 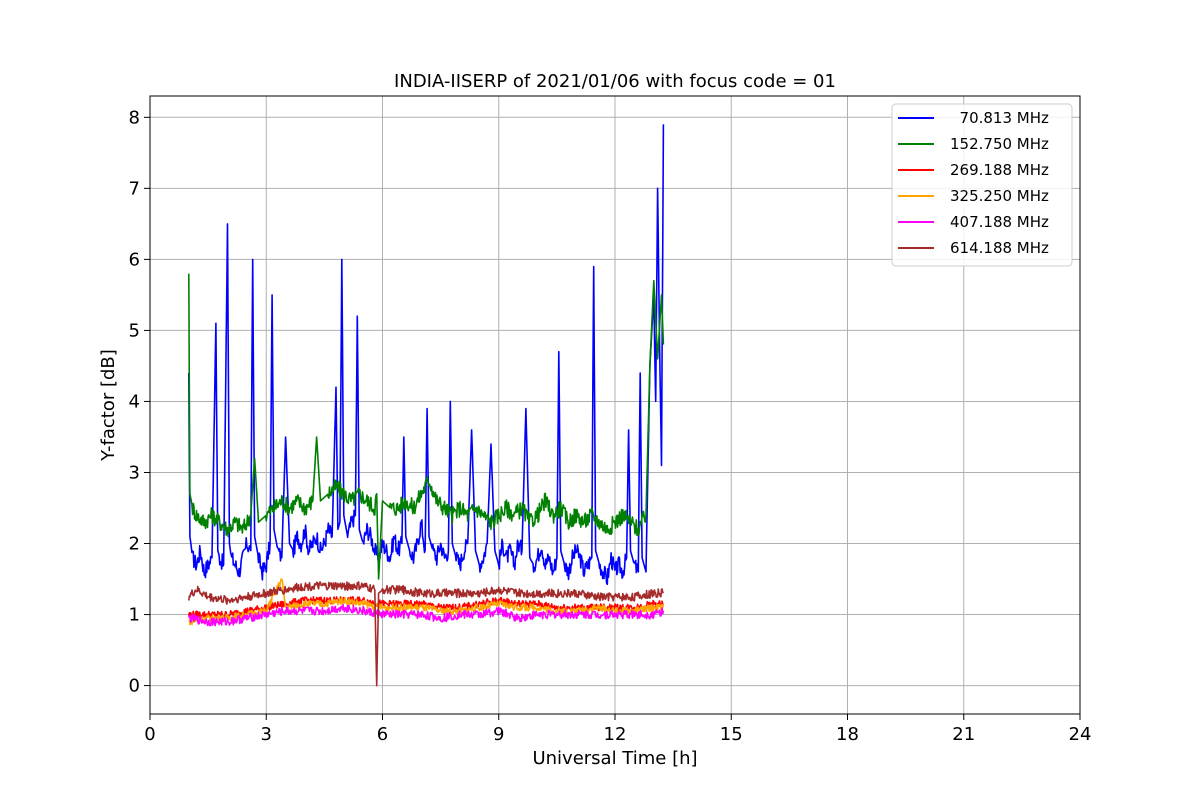 I want to click on y-tick-label: 2, so click(x=134, y=544).